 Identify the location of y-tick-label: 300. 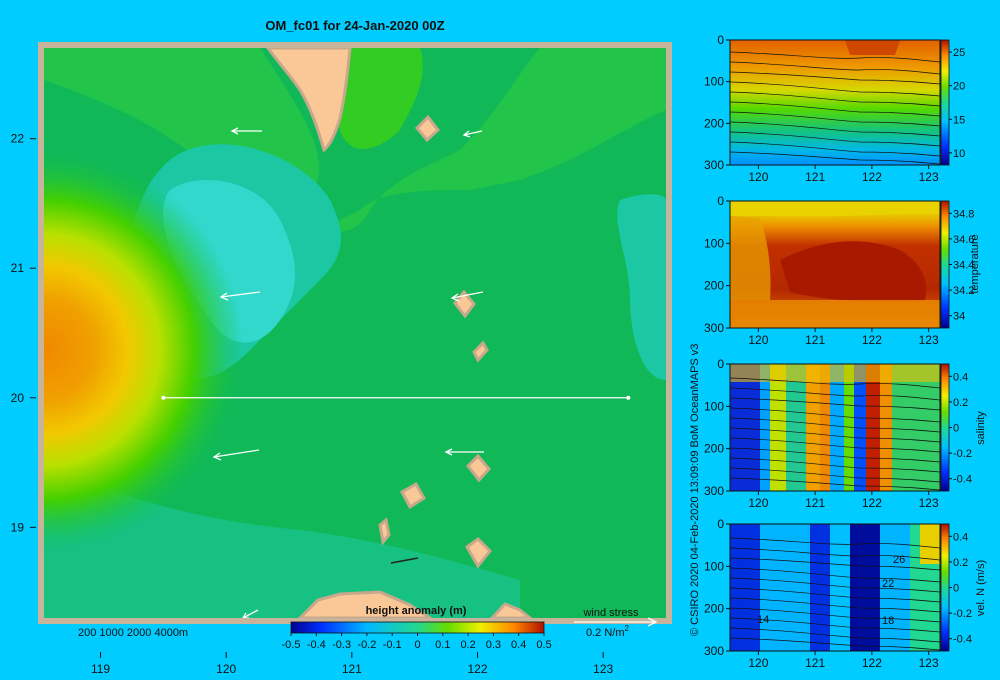
(714, 651).